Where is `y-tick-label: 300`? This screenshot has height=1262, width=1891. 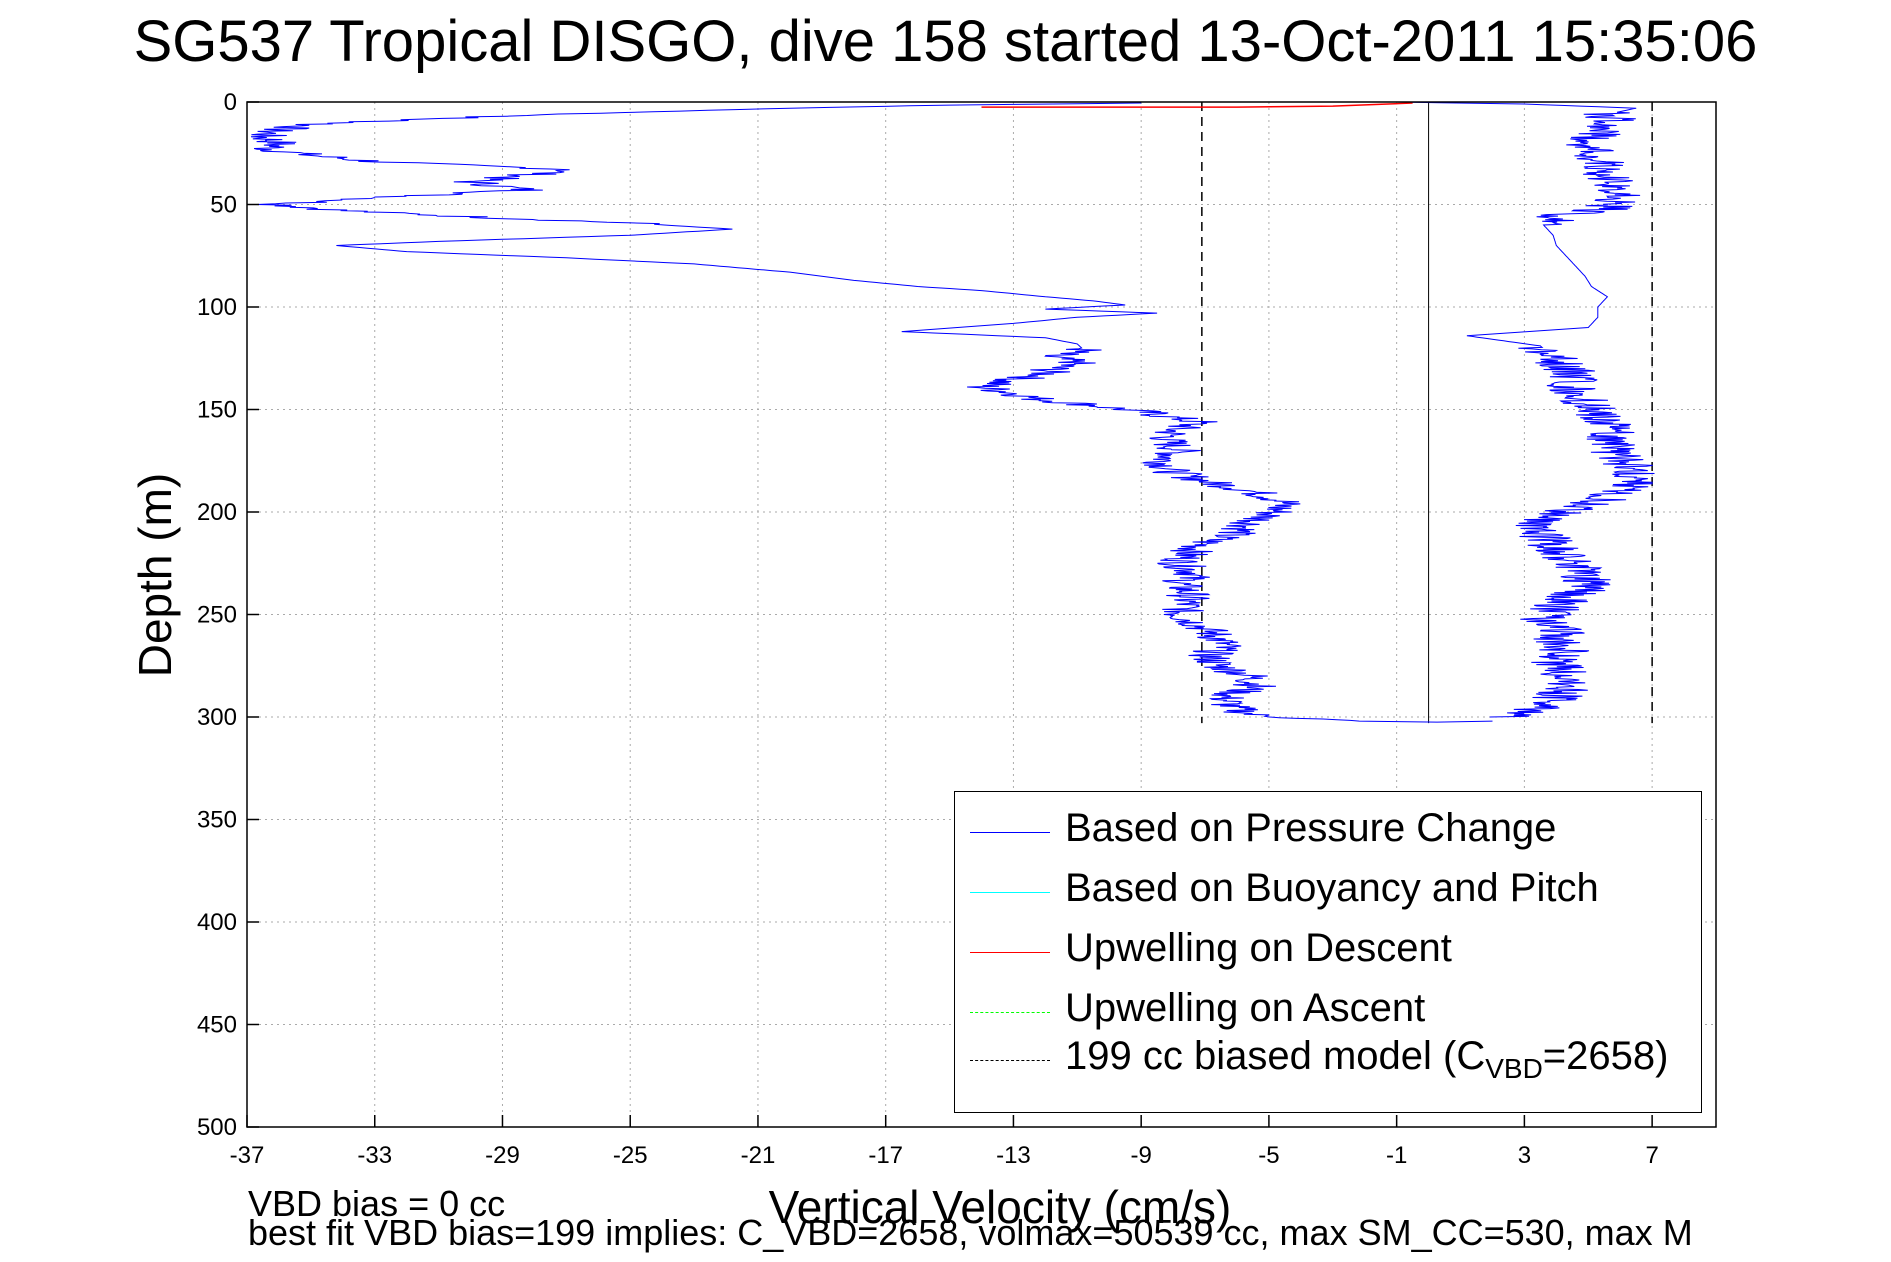
y-tick-label: 300 is located at coordinates (217, 717).